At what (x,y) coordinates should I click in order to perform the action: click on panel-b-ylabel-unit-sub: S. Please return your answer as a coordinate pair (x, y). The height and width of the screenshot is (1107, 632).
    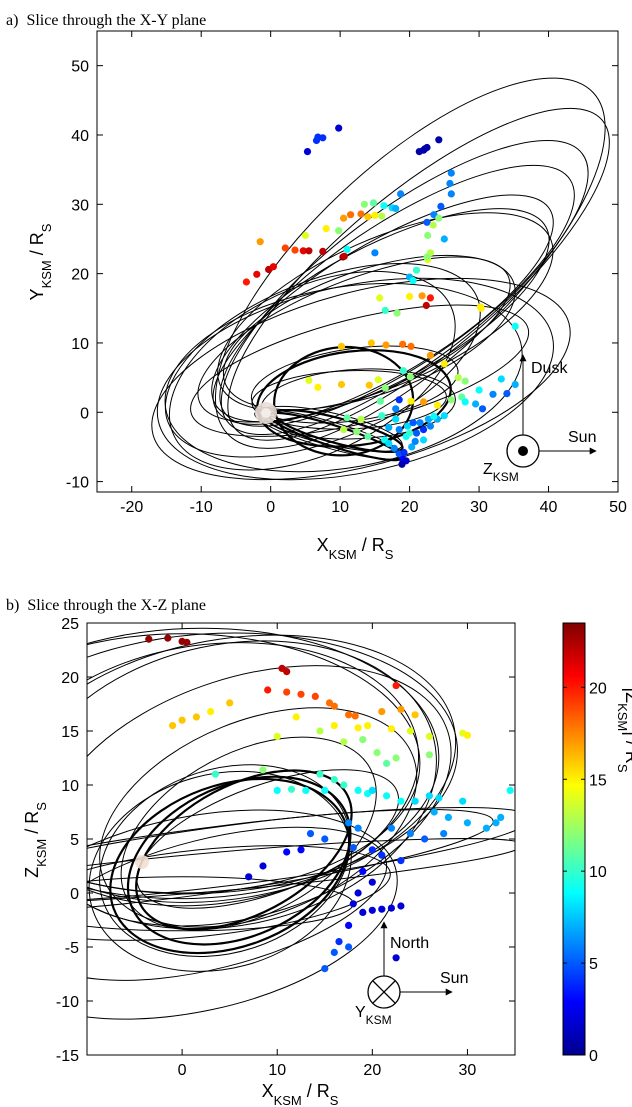
    Looking at the image, I should click on (41, 806).